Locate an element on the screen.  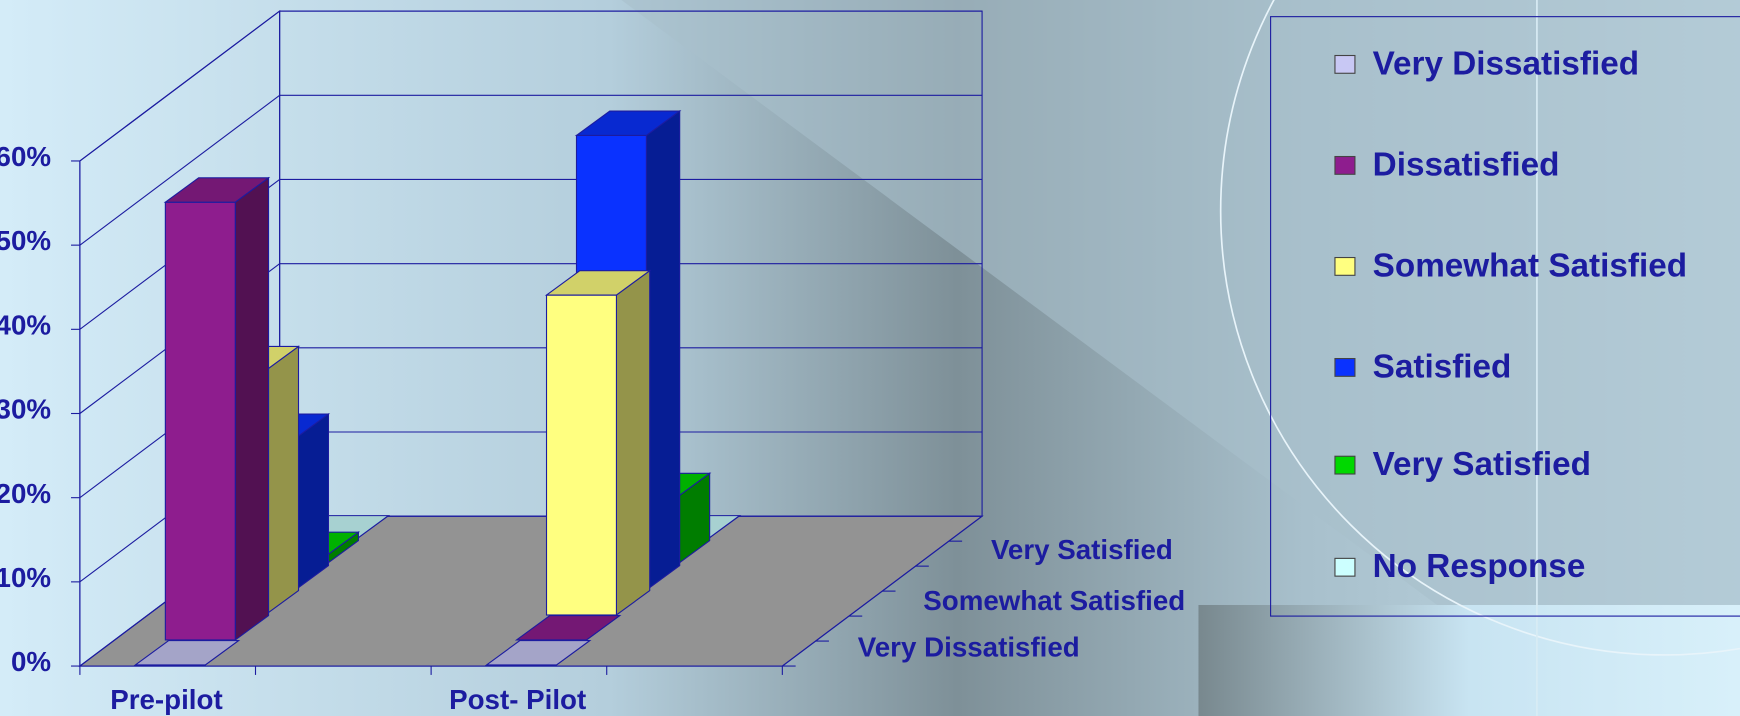
legend-label: Satisfied is located at coordinates (1442, 366).